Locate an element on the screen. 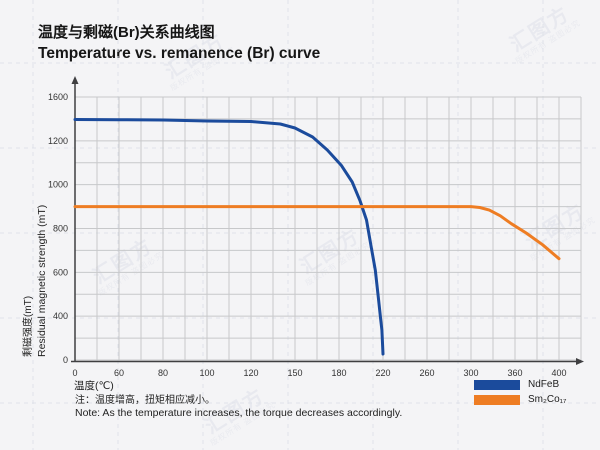  x-axis-title: 温度(℃) is located at coordinates (94, 386).